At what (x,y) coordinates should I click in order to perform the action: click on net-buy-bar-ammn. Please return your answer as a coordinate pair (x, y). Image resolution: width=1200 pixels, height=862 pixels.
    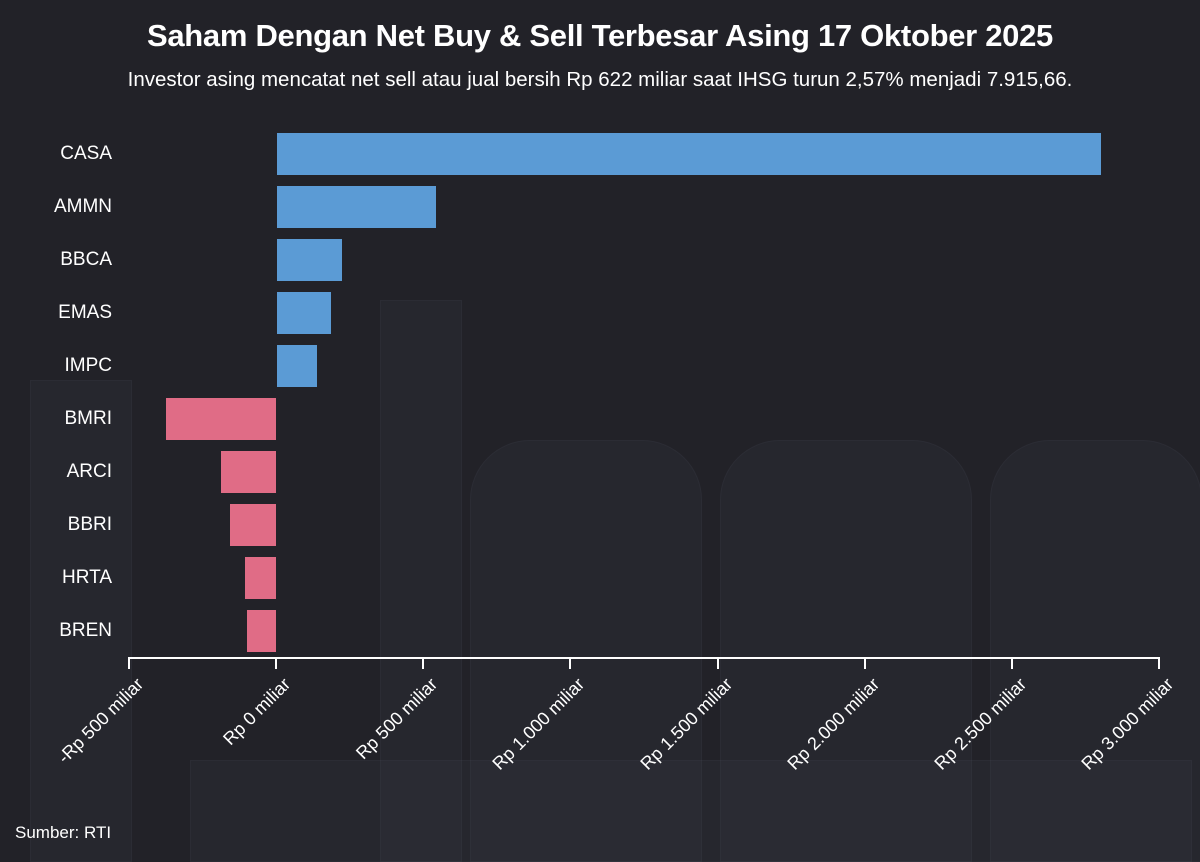
    Looking at the image, I should click on (356, 207).